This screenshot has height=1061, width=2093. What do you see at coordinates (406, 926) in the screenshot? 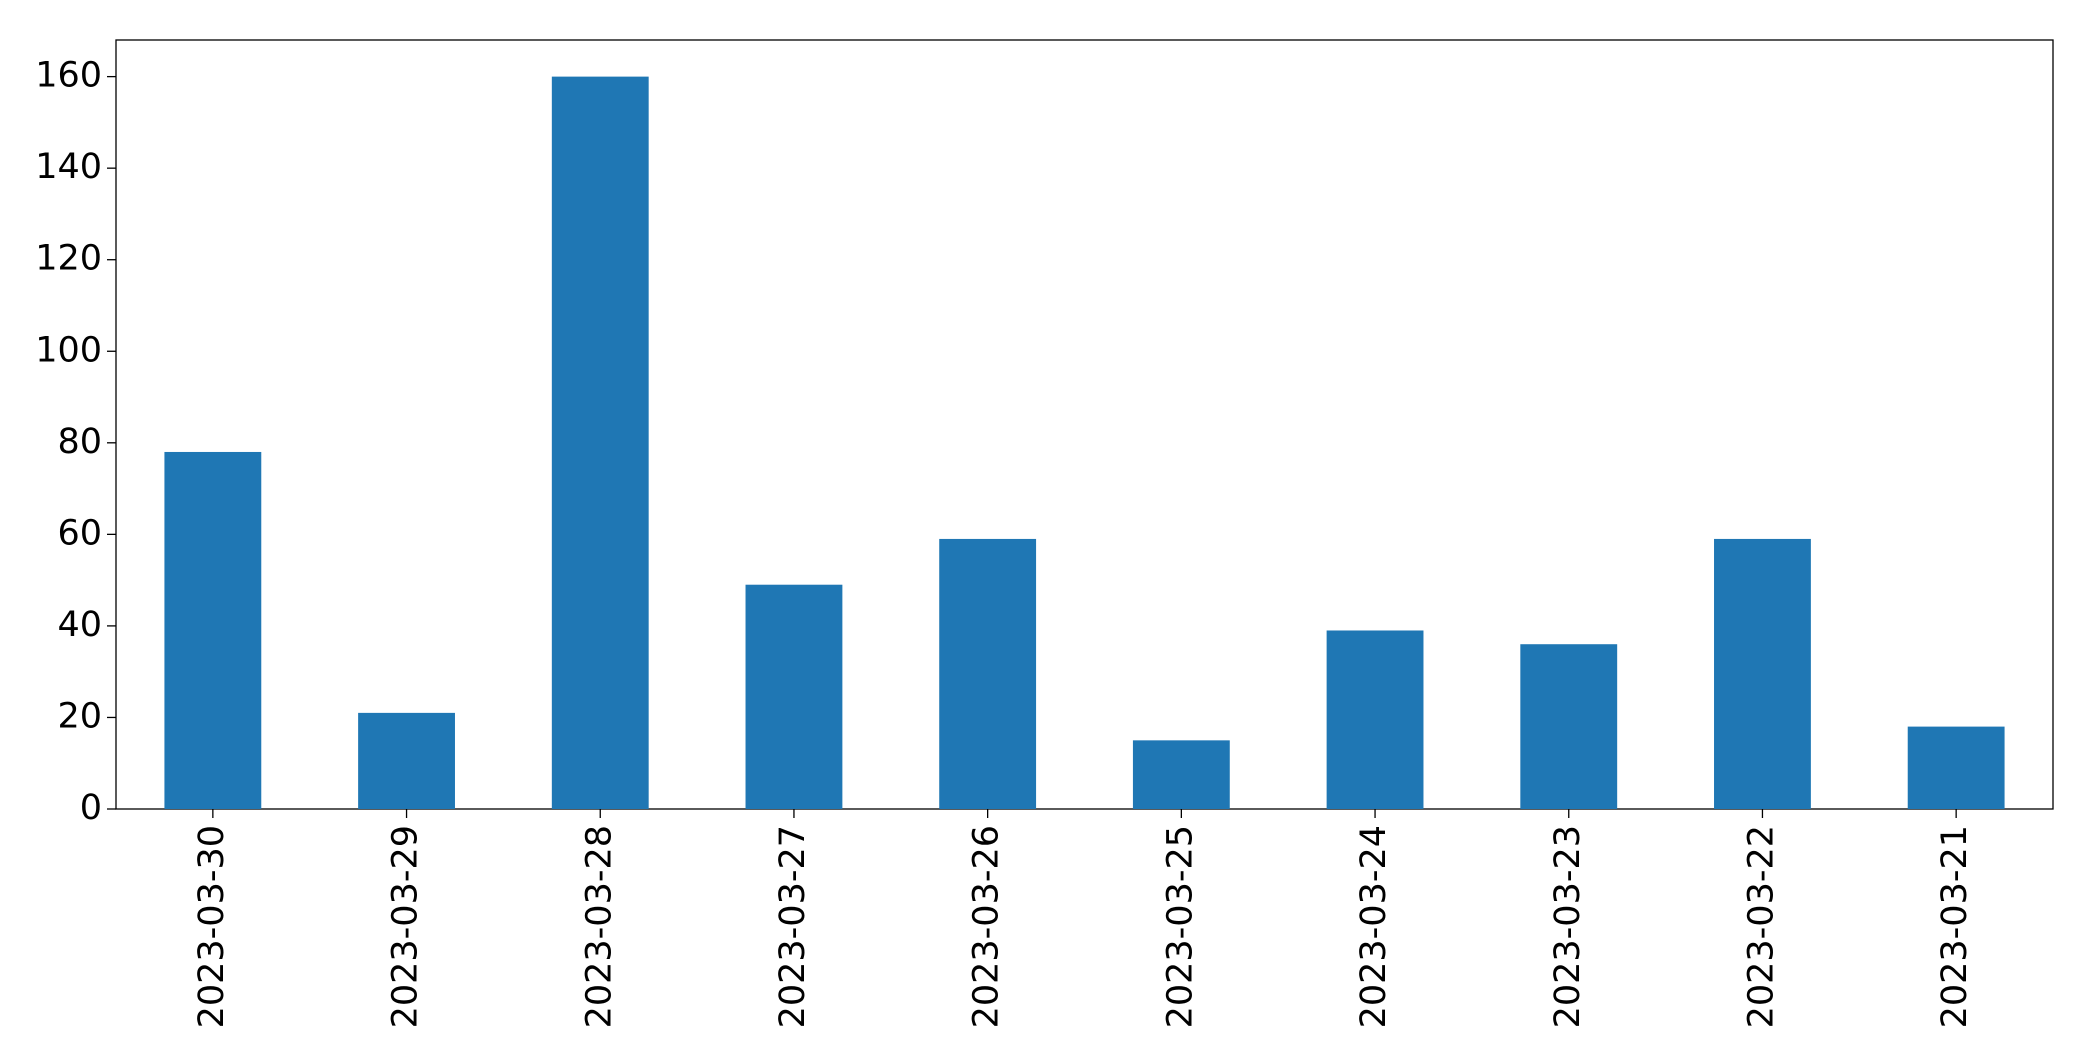
I see `x-tick-label: 2023-03-29` at bounding box center [406, 926].